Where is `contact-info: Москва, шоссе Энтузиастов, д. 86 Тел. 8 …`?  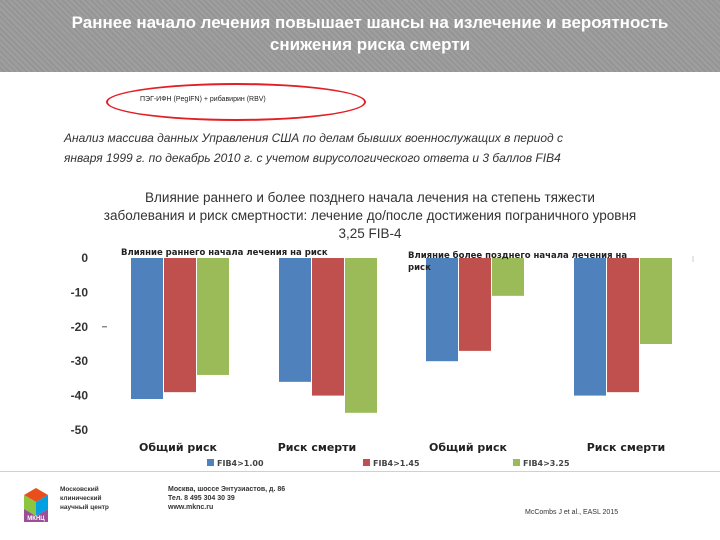
contact-info: Москва, шоссе Энтузиастов, д. 86 Тел. 8 … is located at coordinates (226, 498).